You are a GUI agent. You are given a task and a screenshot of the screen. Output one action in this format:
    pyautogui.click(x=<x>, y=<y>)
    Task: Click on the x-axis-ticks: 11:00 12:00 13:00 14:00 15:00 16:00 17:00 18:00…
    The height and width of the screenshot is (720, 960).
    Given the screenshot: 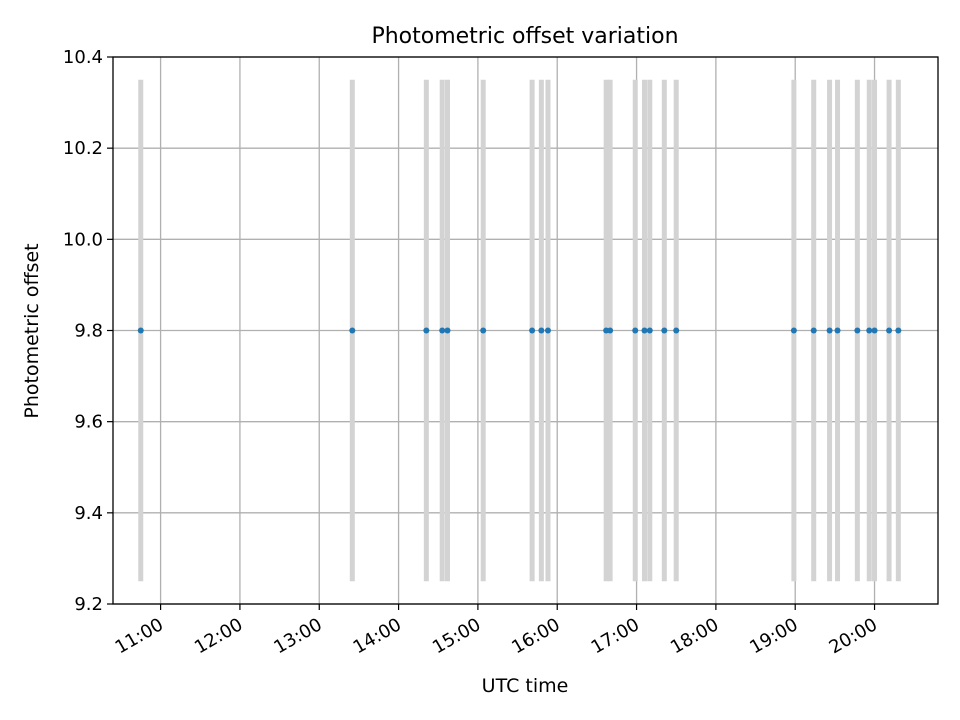 What is the action you would take?
    pyautogui.click(x=496, y=631)
    